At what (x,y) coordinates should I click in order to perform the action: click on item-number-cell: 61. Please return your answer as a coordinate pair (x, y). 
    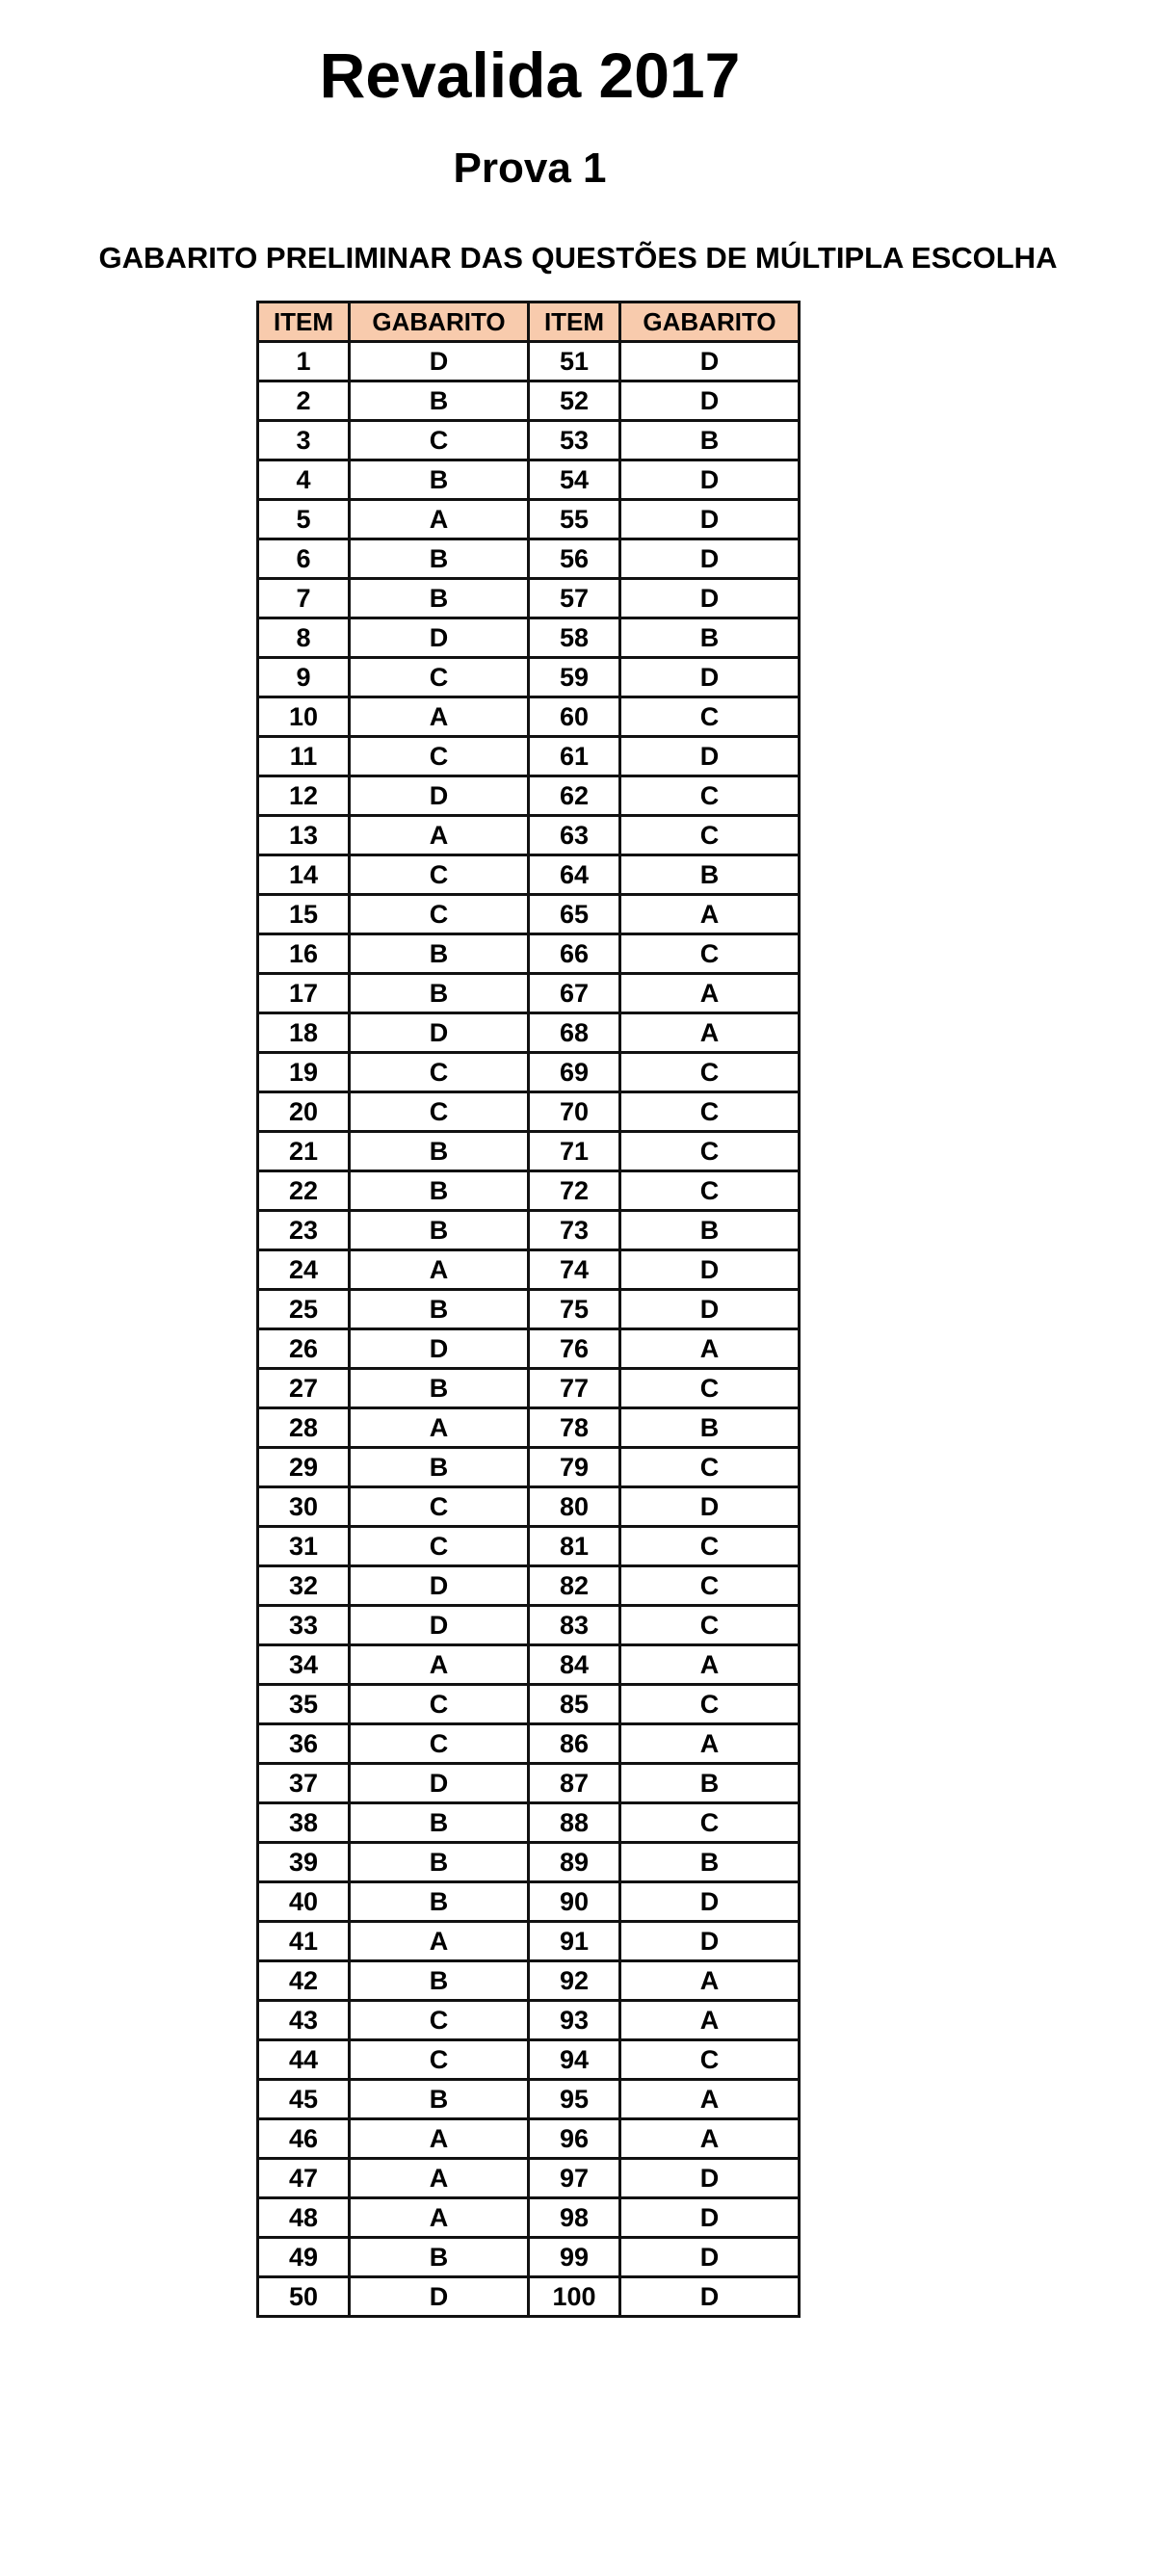
    Looking at the image, I should click on (574, 756).